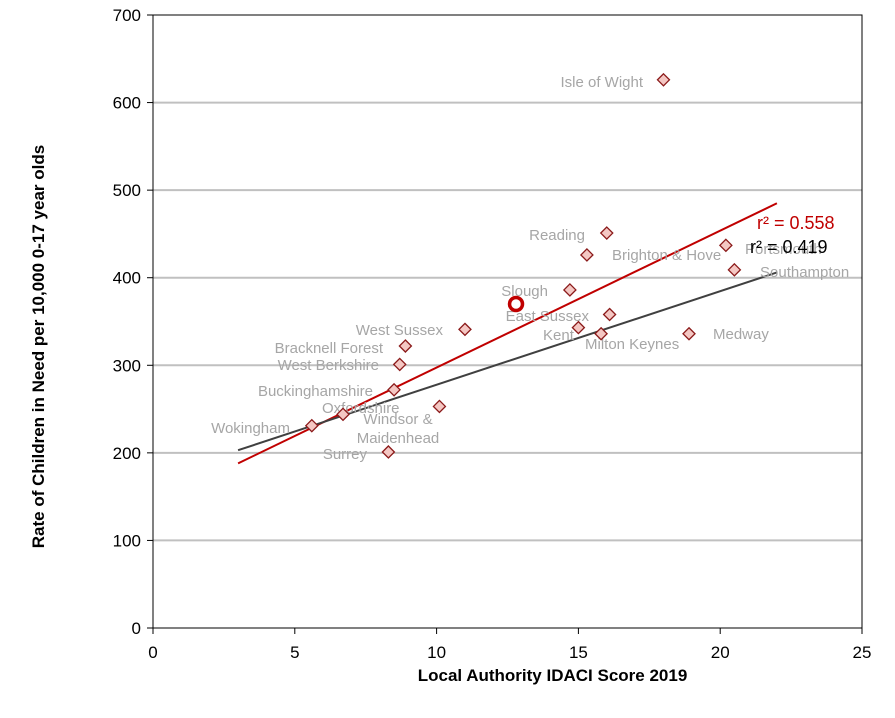 The image size is (895, 718). What do you see at coordinates (127, 365) in the screenshot?
I see `y-tick-label: 300` at bounding box center [127, 365].